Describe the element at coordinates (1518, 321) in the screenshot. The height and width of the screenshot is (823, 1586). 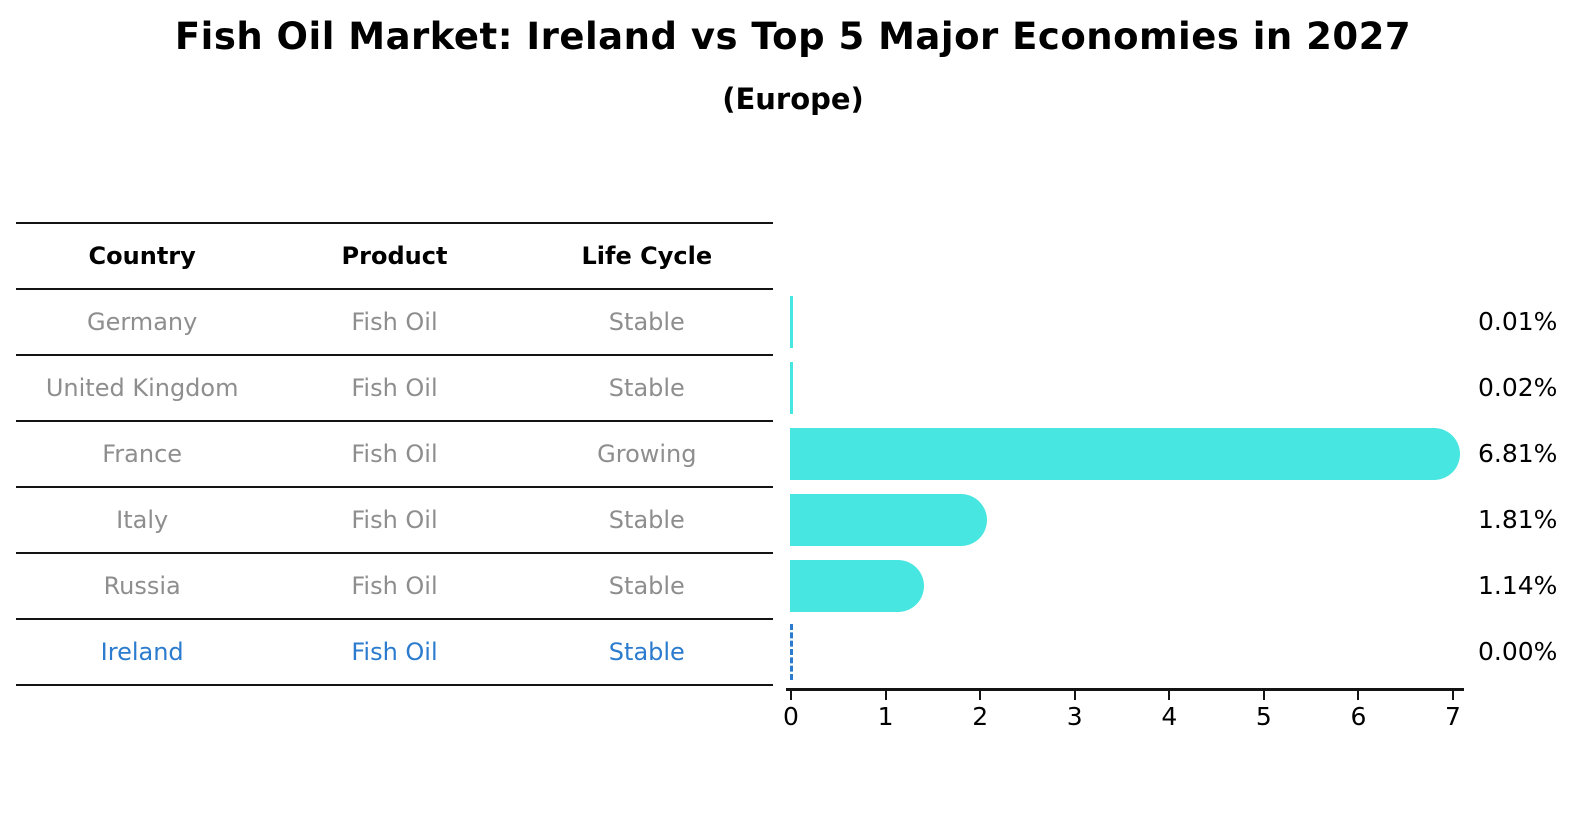
I see `value-label-germany: 0.01%` at that location.